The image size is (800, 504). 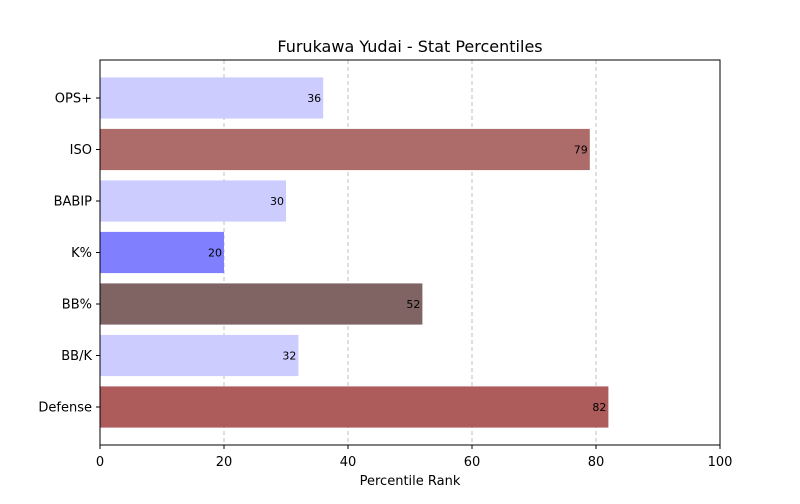 What do you see at coordinates (81, 253) in the screenshot?
I see `y-tick-label: K%` at bounding box center [81, 253].